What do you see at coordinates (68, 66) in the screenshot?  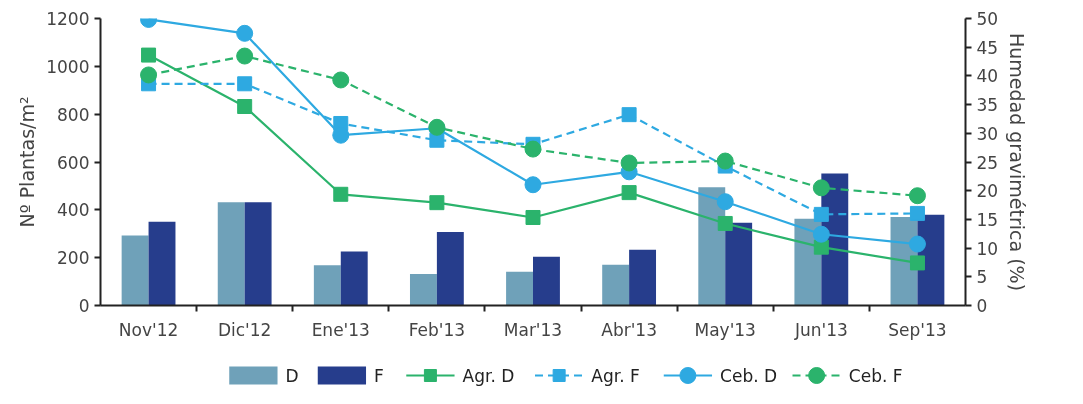 I see `y-tick-label: 1000` at bounding box center [68, 66].